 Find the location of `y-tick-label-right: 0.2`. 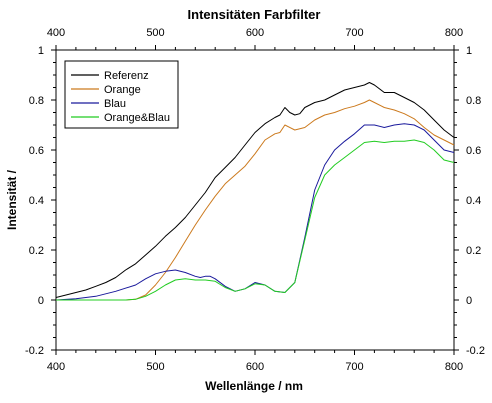

y-tick-label-right: 0.2 is located at coordinates (473, 251).